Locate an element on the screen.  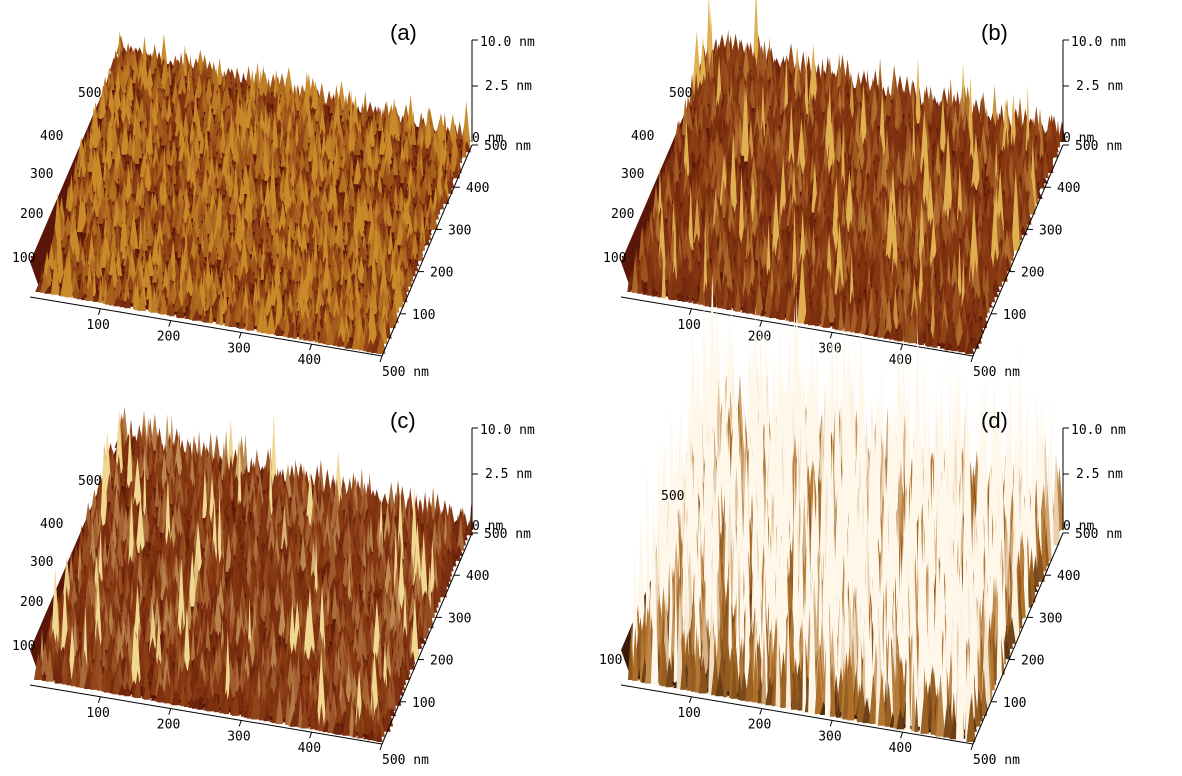
y-tick-label: 300 is located at coordinates (459, 230).